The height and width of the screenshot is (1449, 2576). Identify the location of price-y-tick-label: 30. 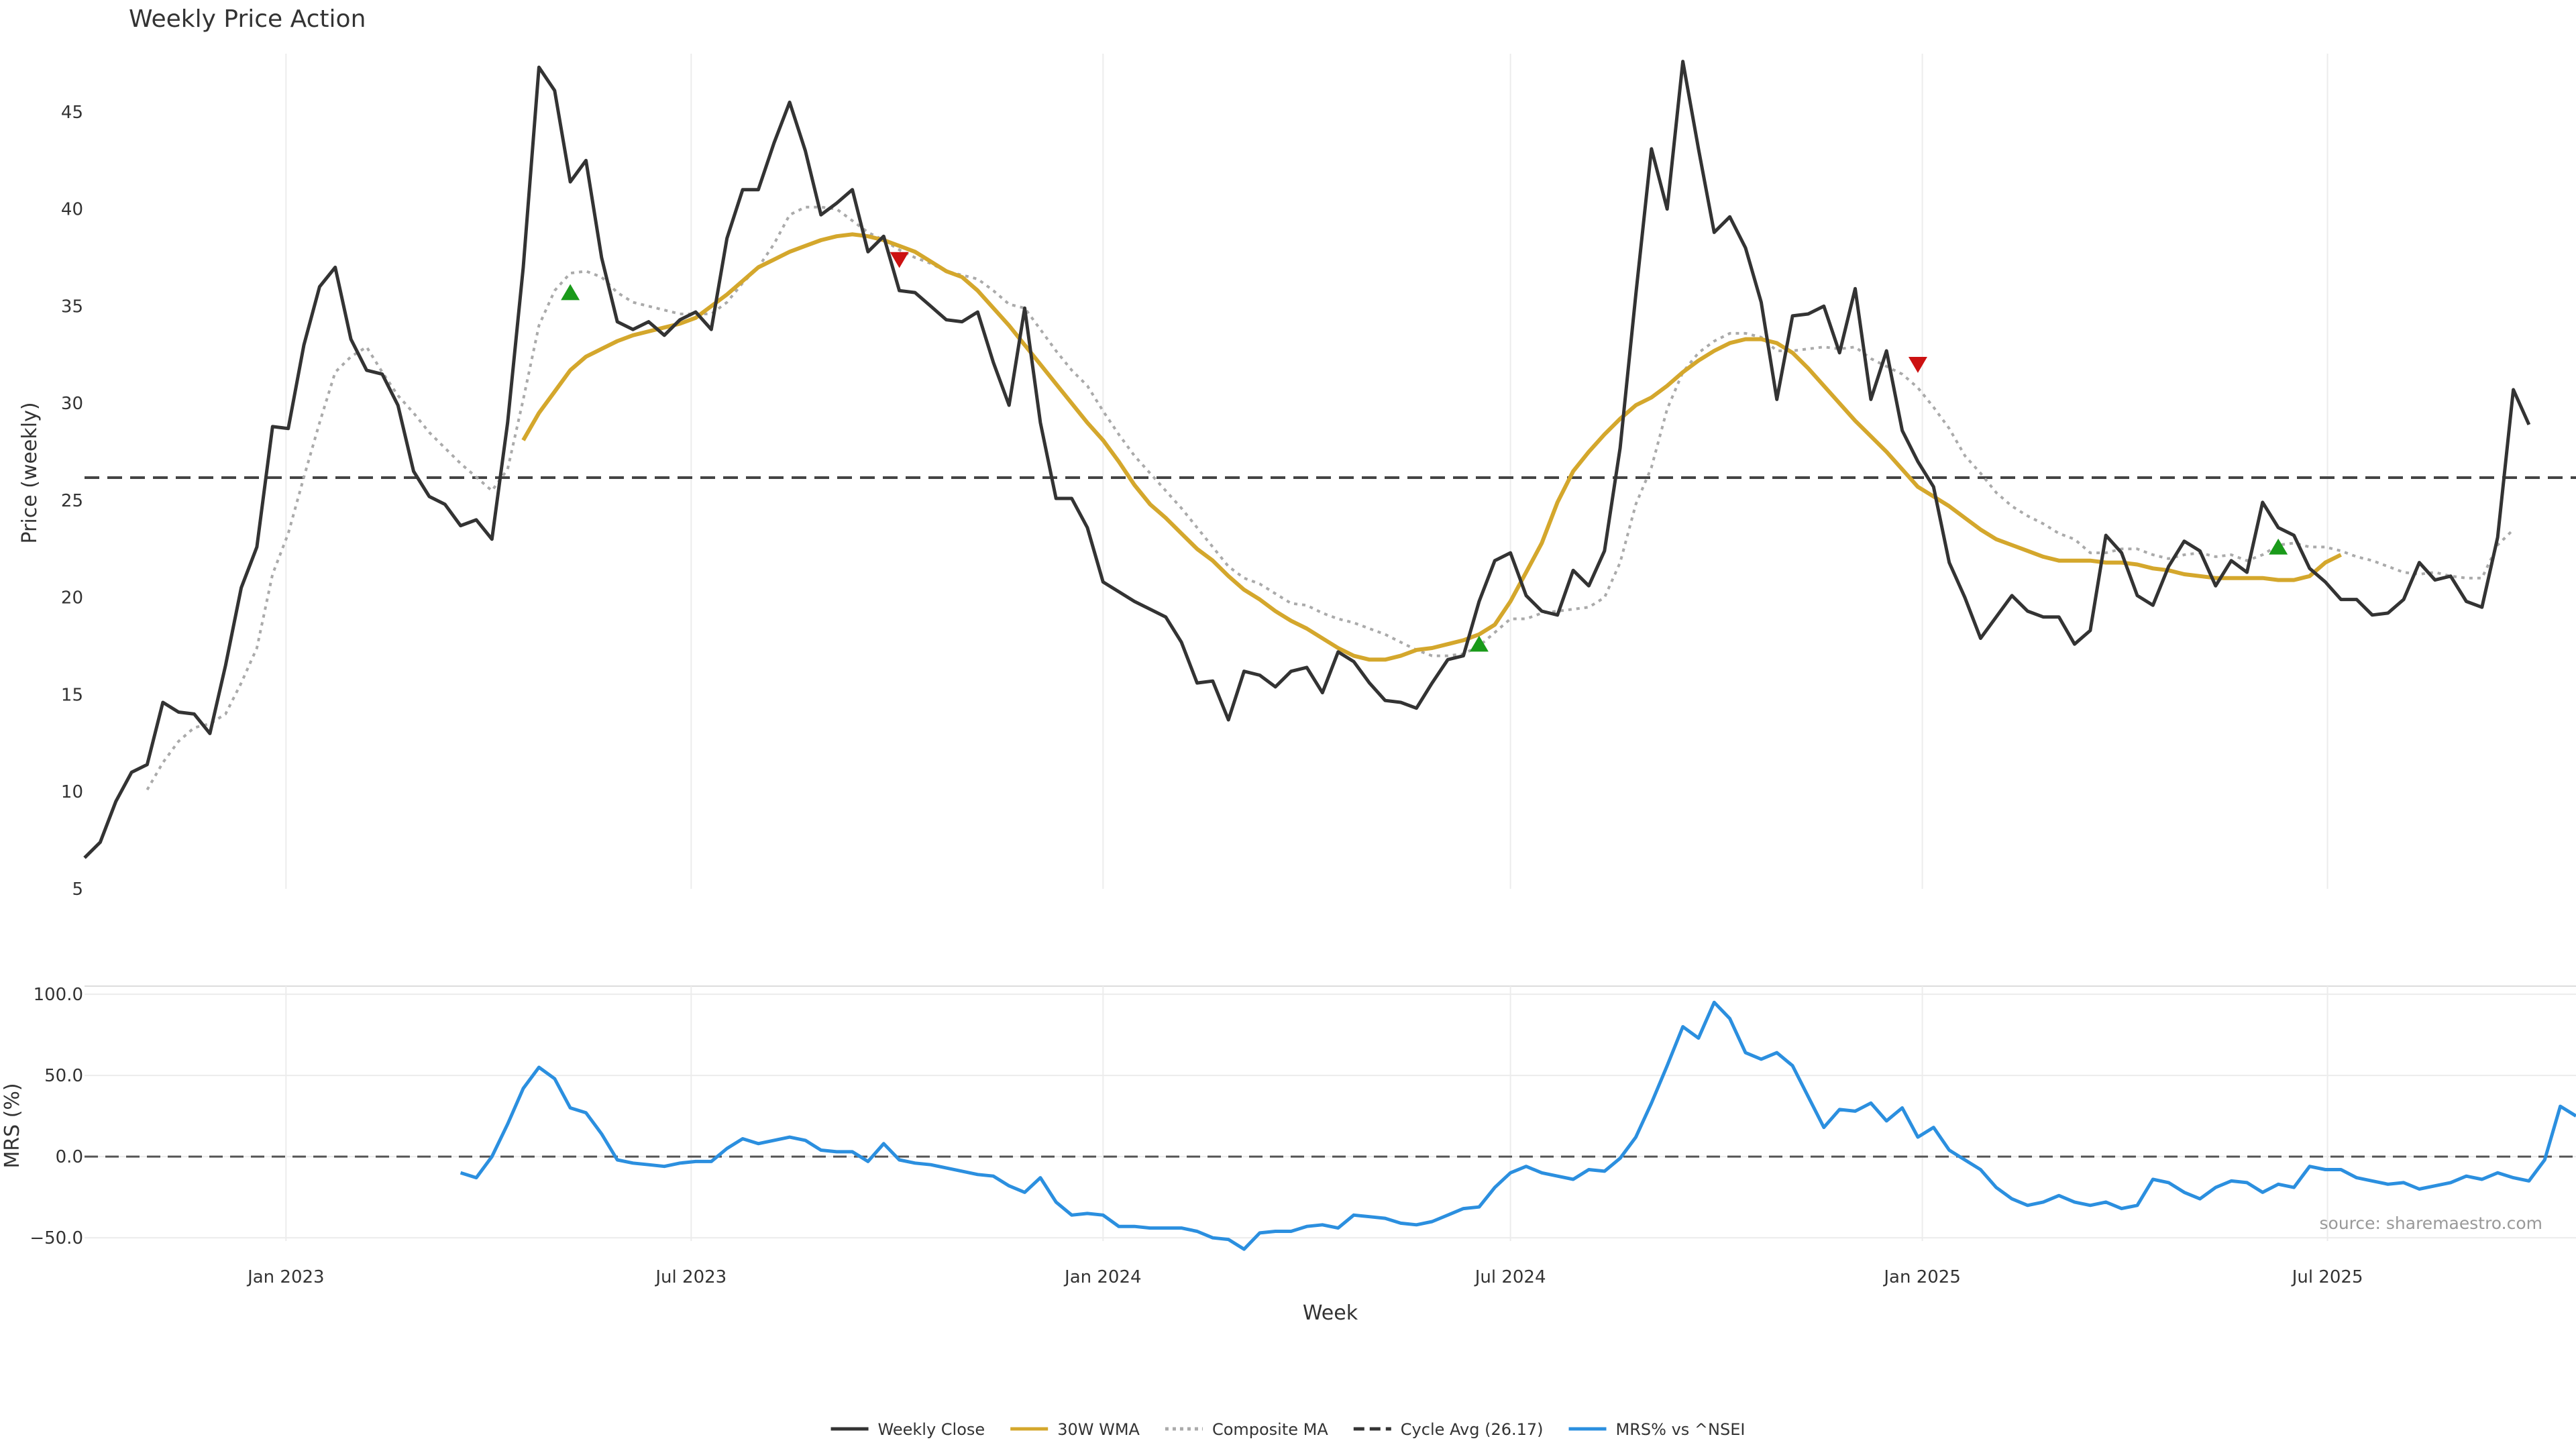
(72, 404).